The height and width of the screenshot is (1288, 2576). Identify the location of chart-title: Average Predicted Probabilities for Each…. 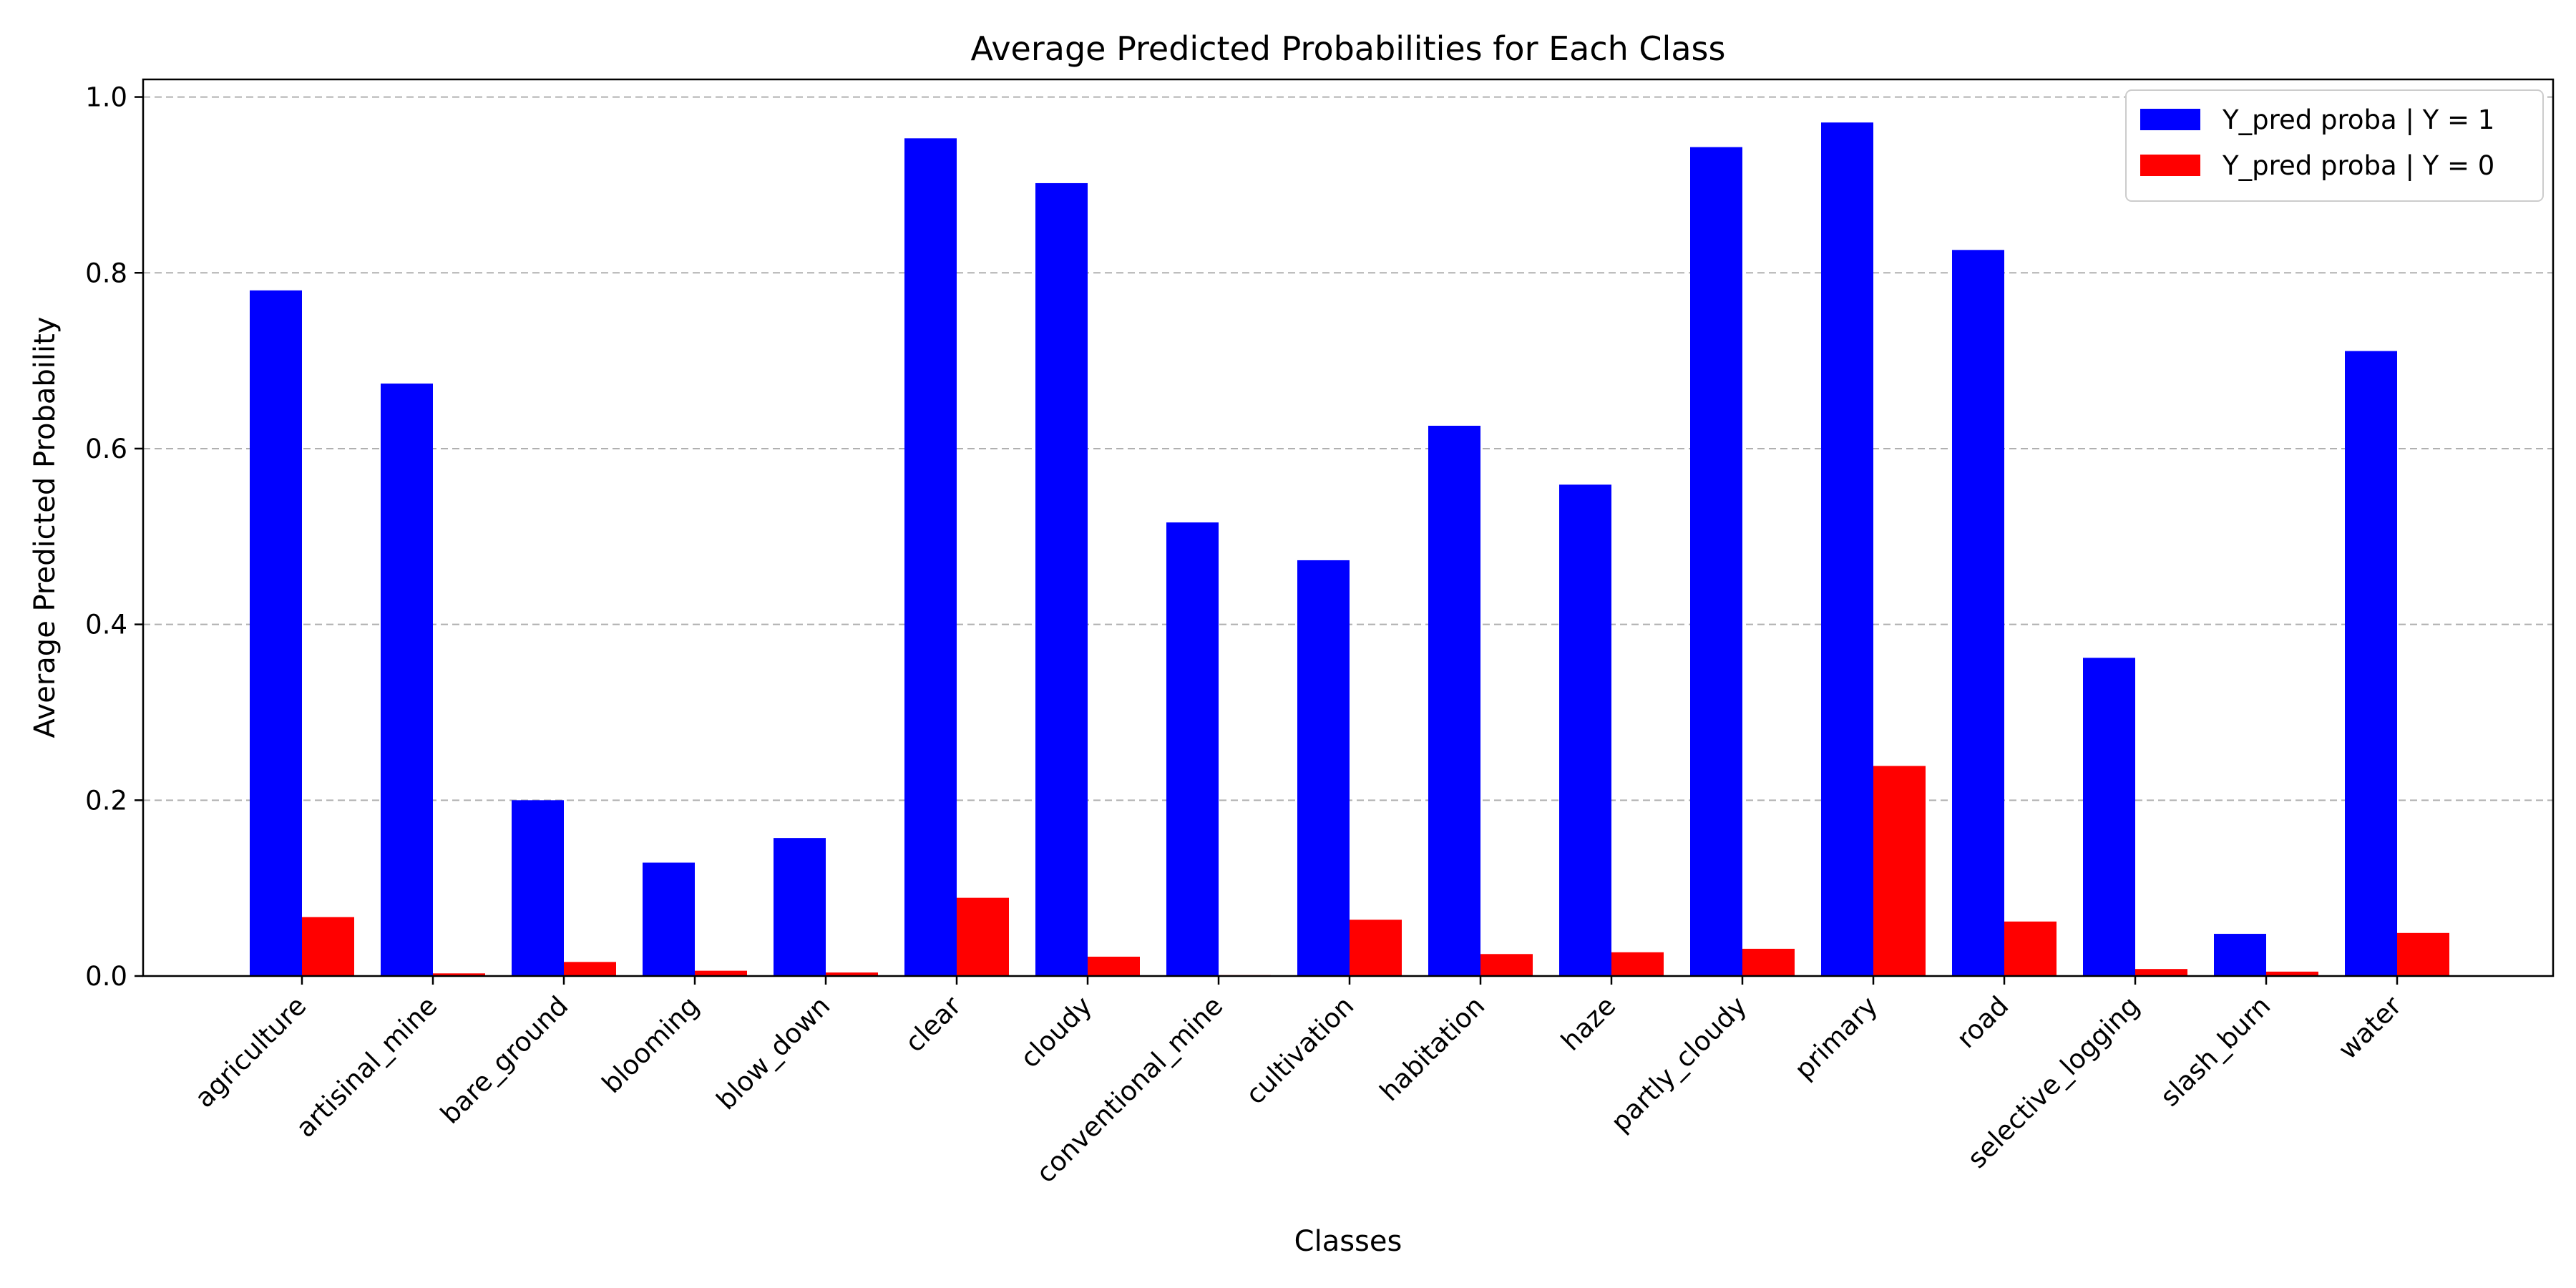
(1348, 48).